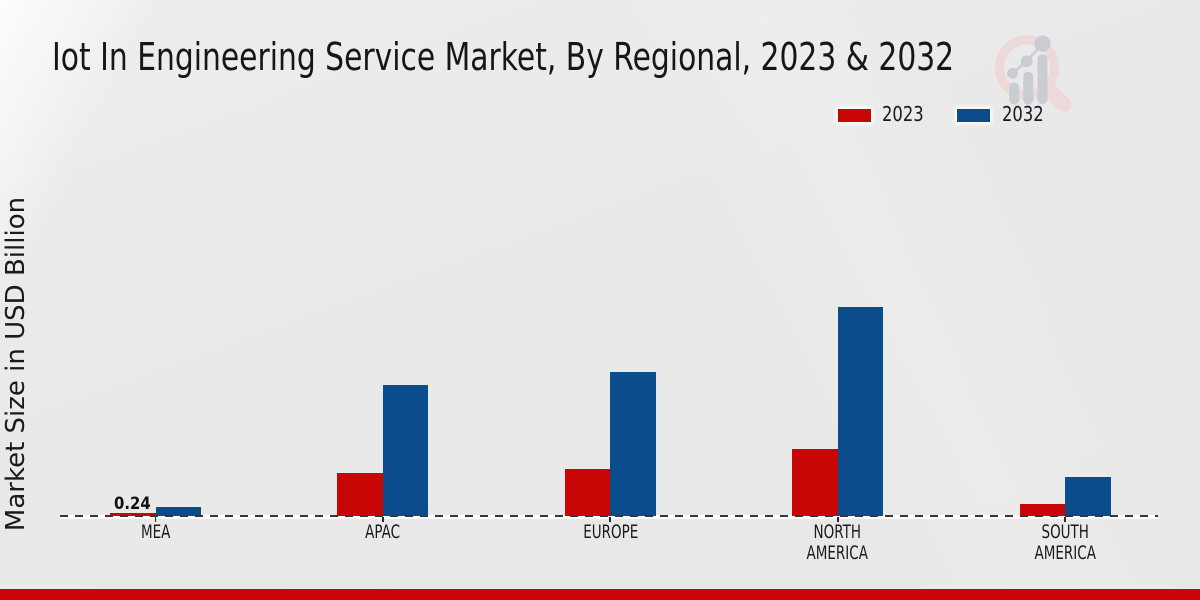 The width and height of the screenshot is (1200, 600). Describe the element at coordinates (405, 450) in the screenshot. I see `bar-2032-apac` at that location.